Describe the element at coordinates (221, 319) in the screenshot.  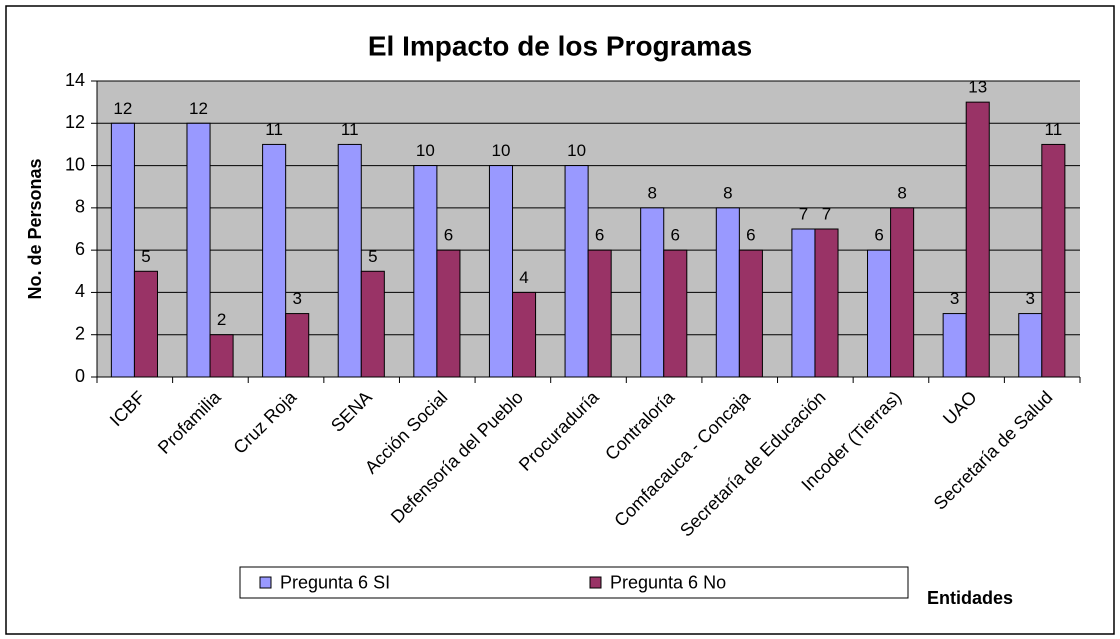
I see `value-label: 2` at that location.